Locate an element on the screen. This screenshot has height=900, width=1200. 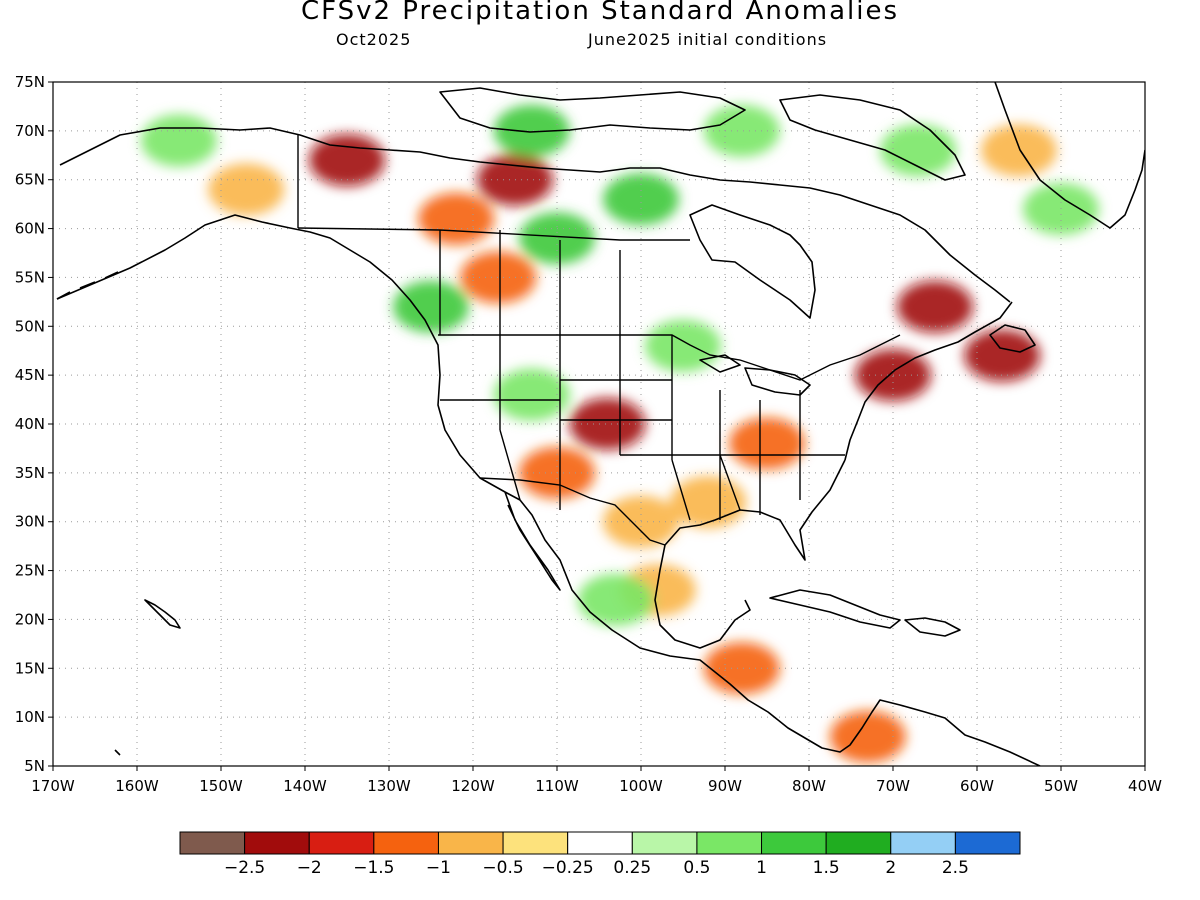
lat-tick-label: 15N is located at coordinates (30, 668).